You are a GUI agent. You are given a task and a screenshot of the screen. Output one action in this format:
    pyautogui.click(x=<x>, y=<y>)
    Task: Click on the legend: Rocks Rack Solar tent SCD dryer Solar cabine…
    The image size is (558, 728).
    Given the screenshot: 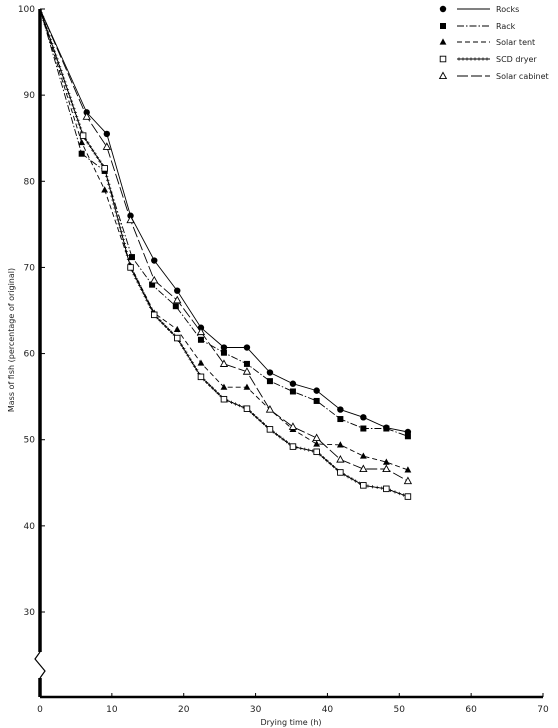 What is the action you would take?
    pyautogui.click(x=493, y=43)
    